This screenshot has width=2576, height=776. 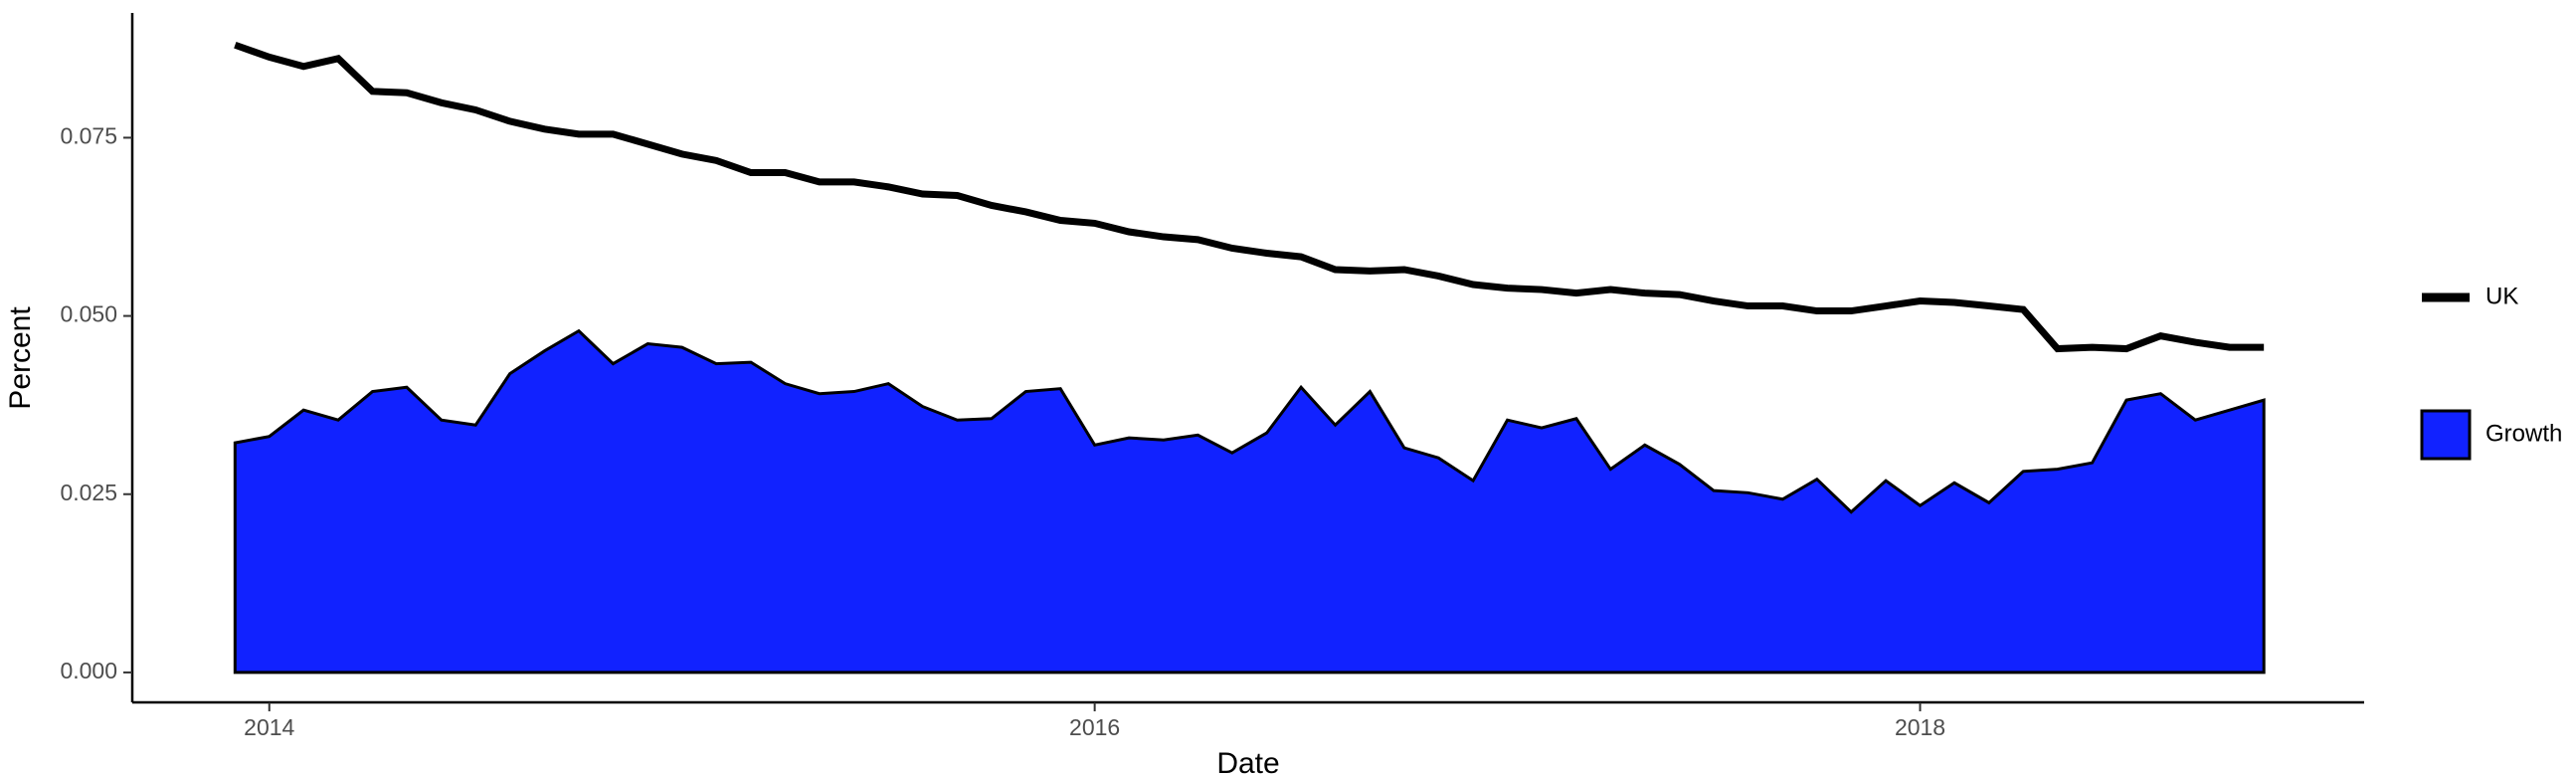 What do you see at coordinates (1094, 727) in the screenshot?
I see `x-tick-label: 2016` at bounding box center [1094, 727].